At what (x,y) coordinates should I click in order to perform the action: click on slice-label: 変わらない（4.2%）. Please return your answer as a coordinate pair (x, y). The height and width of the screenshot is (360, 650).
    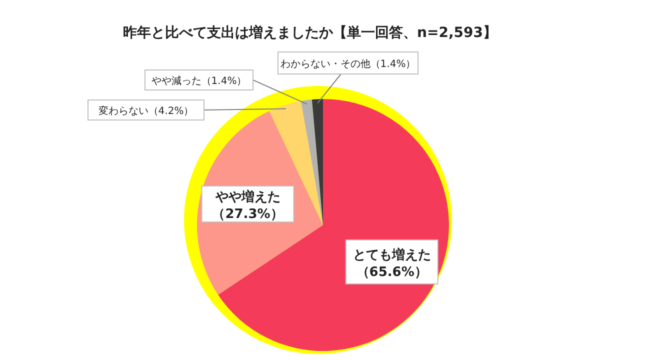
    Looking at the image, I should click on (146, 111).